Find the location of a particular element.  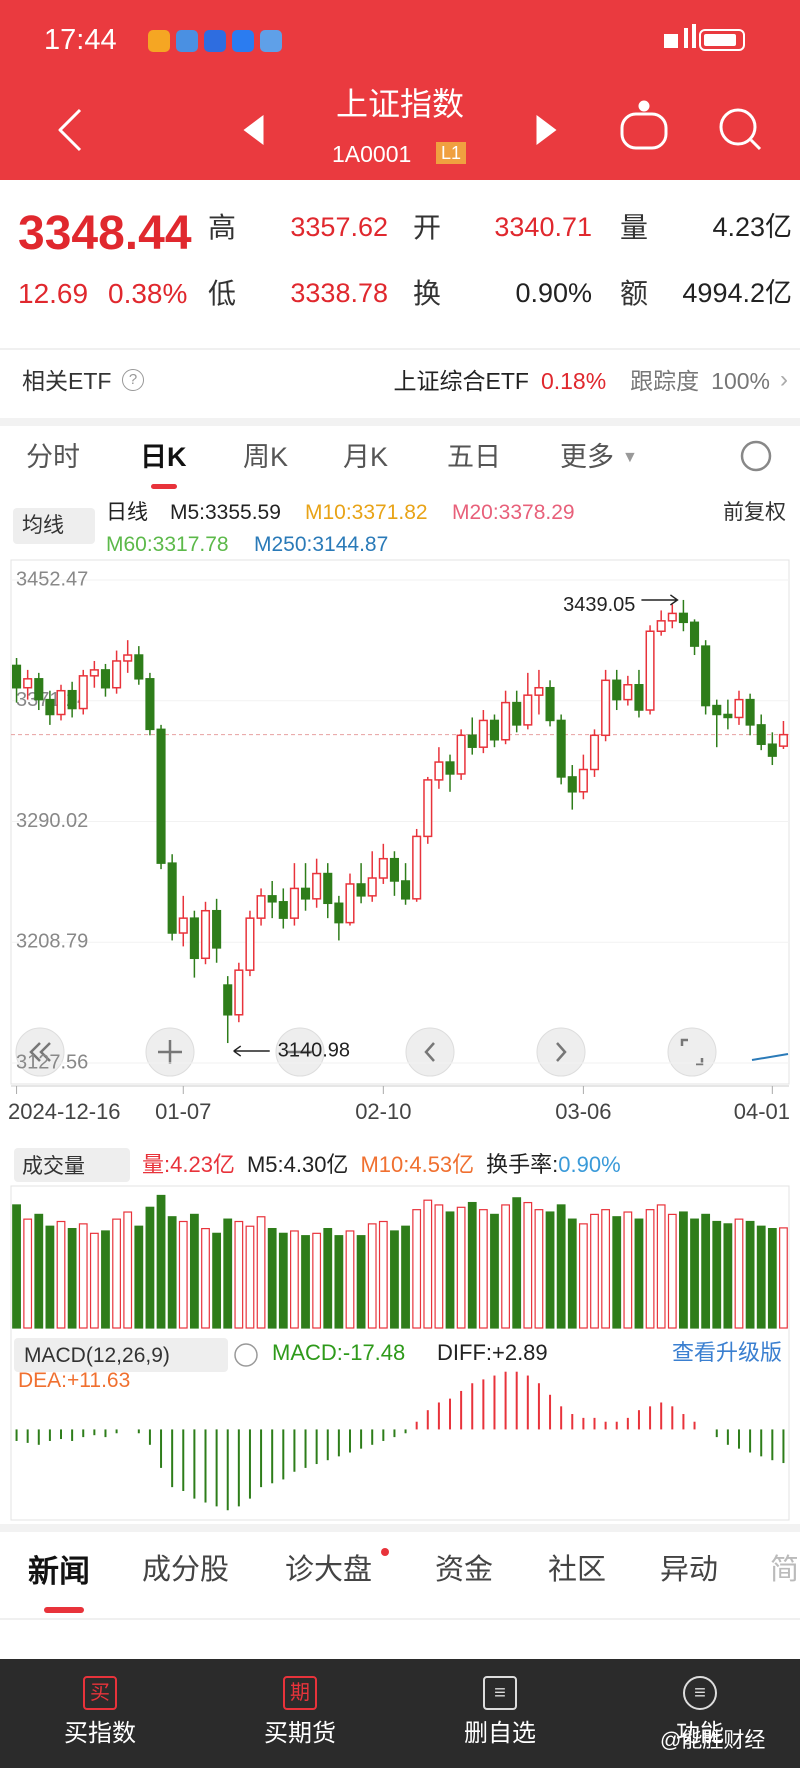

news-tab: 成分股 is located at coordinates (186, 1570).